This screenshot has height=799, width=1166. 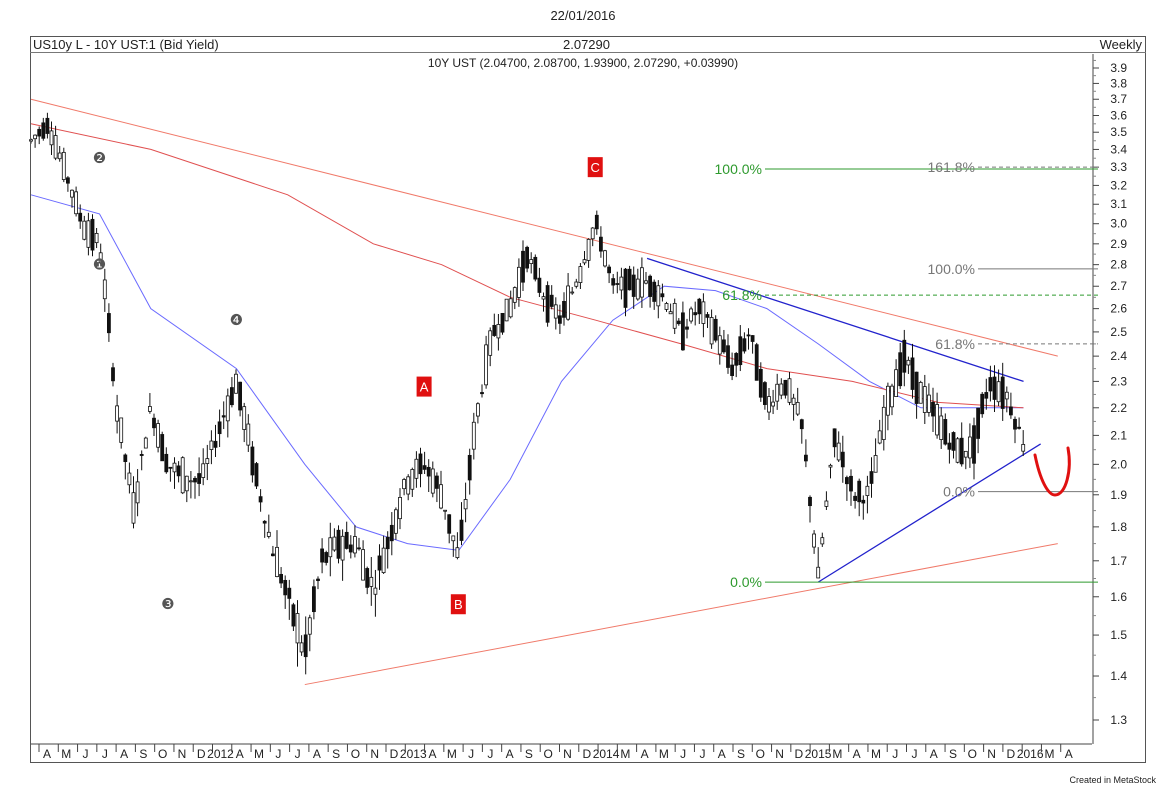 What do you see at coordinates (1118, 435) in the screenshot?
I see `y-tick-label: 2.1` at bounding box center [1118, 435].